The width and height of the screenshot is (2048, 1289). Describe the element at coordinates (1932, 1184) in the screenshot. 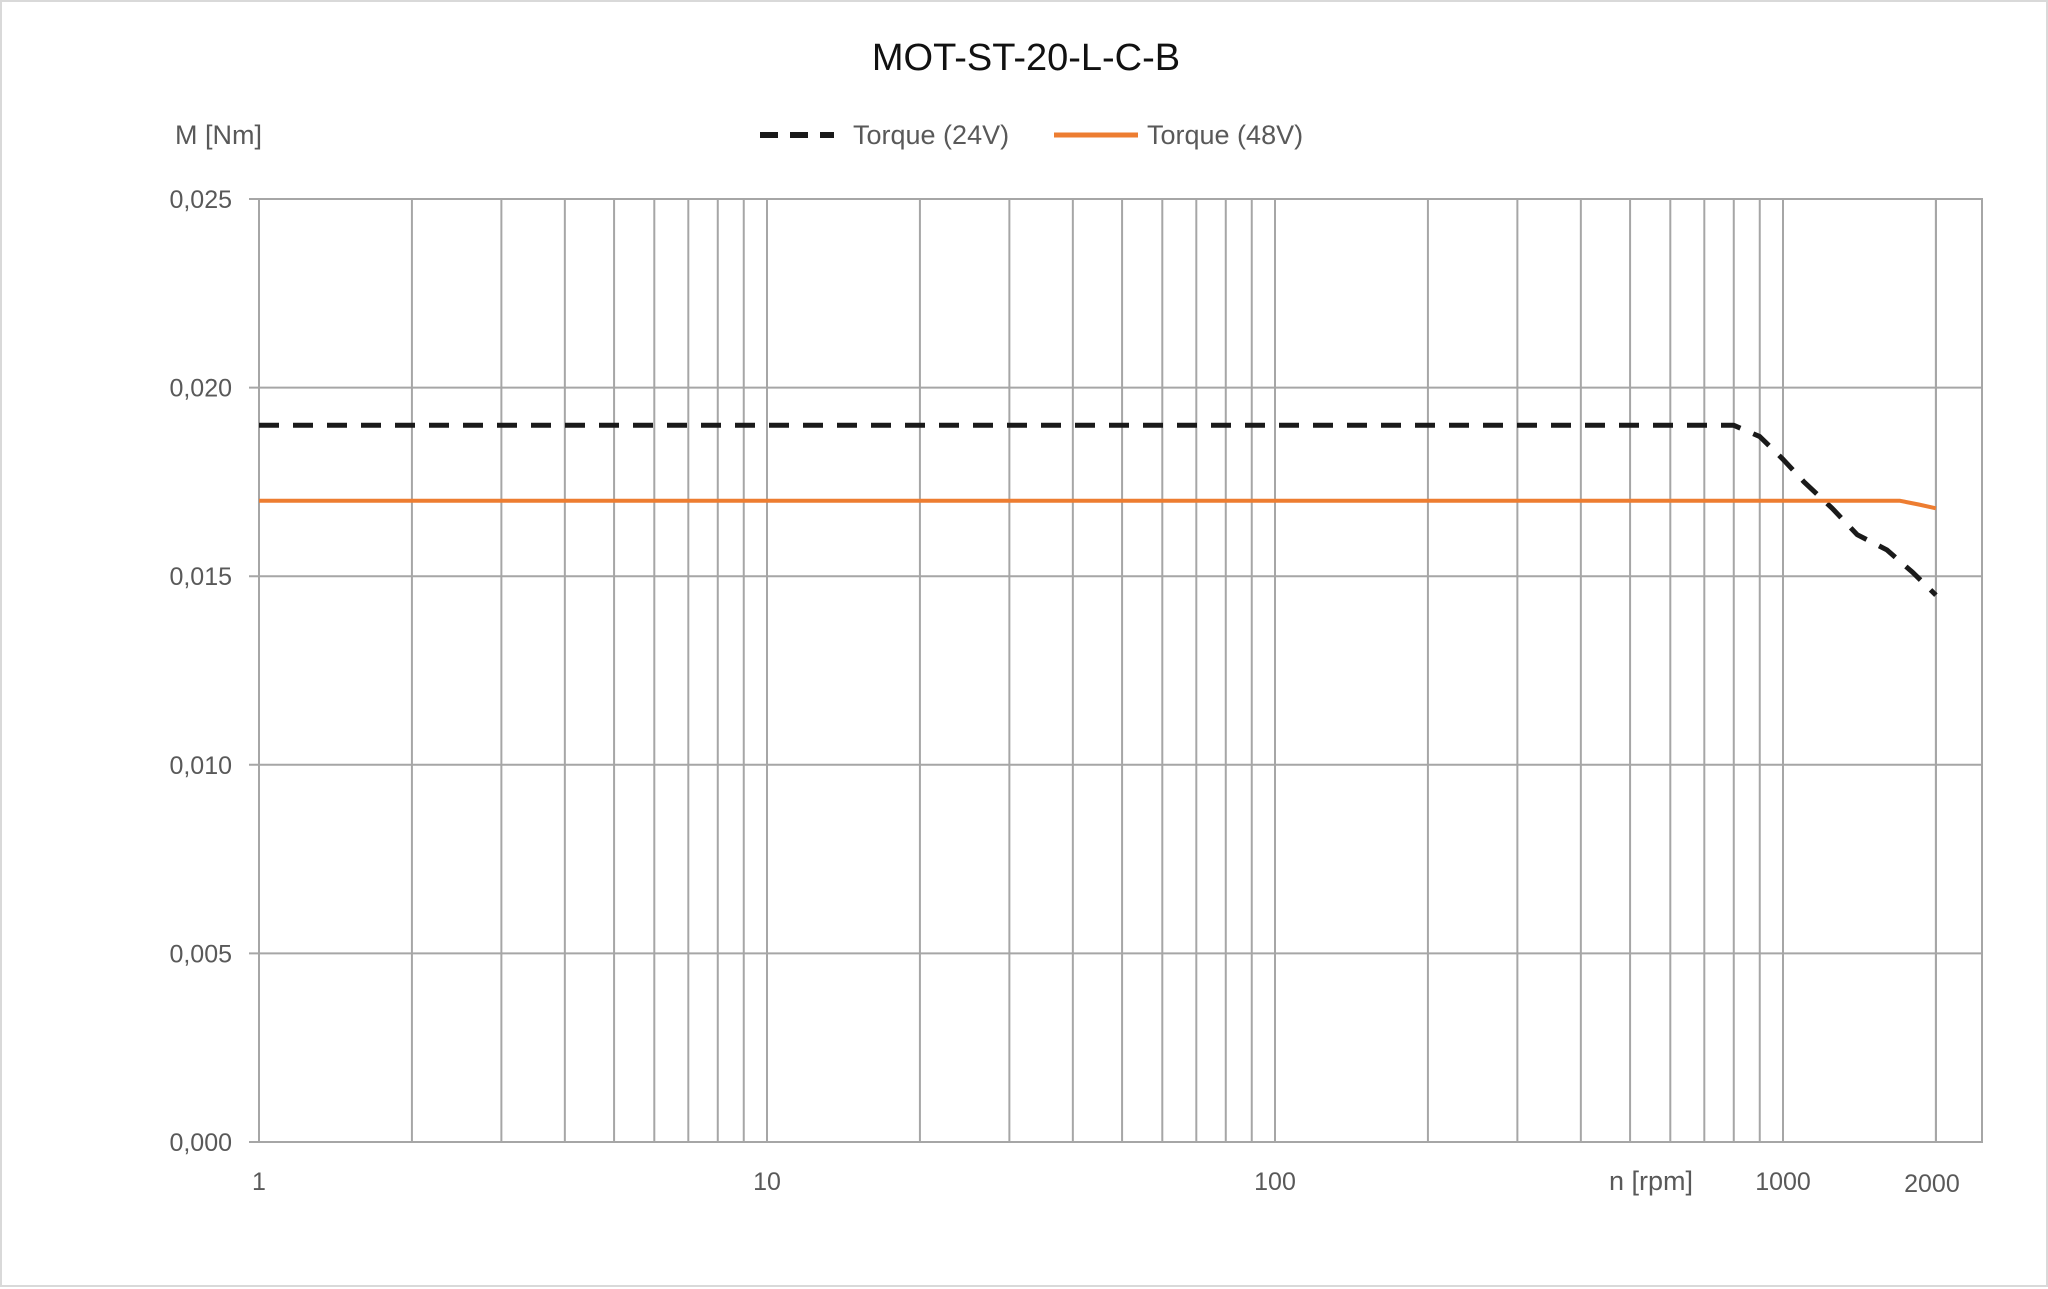

I see `x-tick-label: 2000` at that location.